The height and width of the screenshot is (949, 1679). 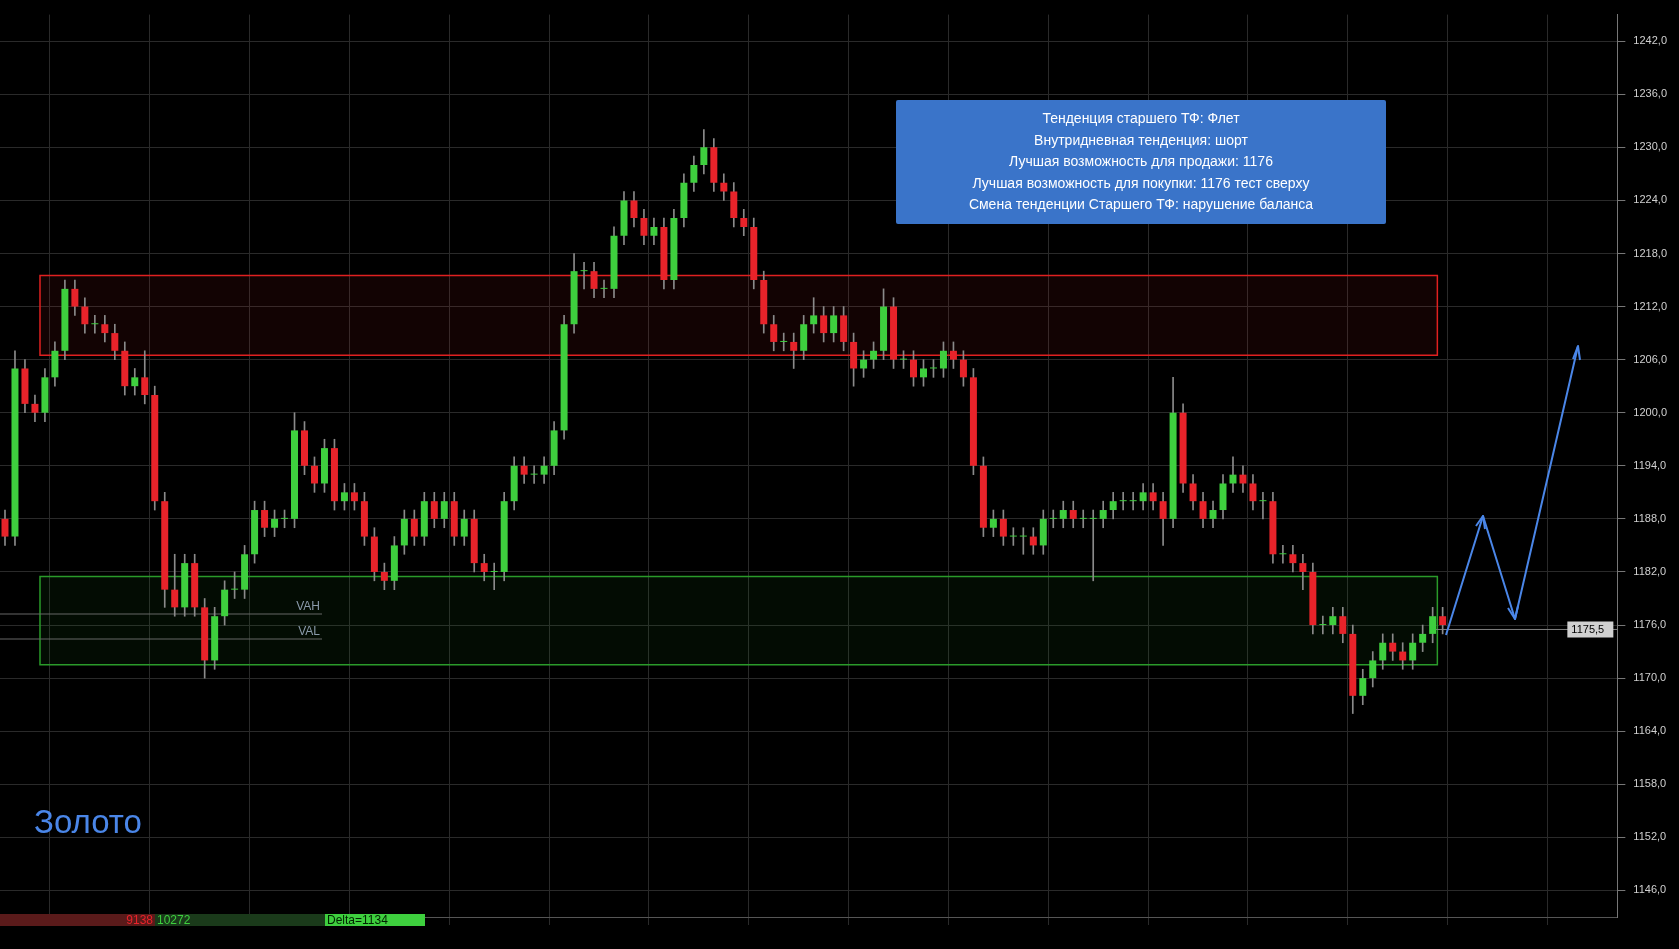 I want to click on y-tick-label: 1146,0, so click(x=1650, y=889).